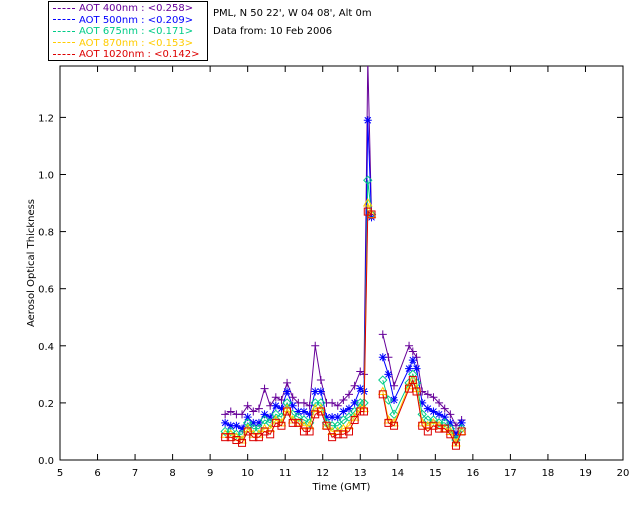 The width and height of the screenshot is (640, 512). Describe the element at coordinates (472, 473) in the screenshot. I see `x-tick-label: 16` at that location.